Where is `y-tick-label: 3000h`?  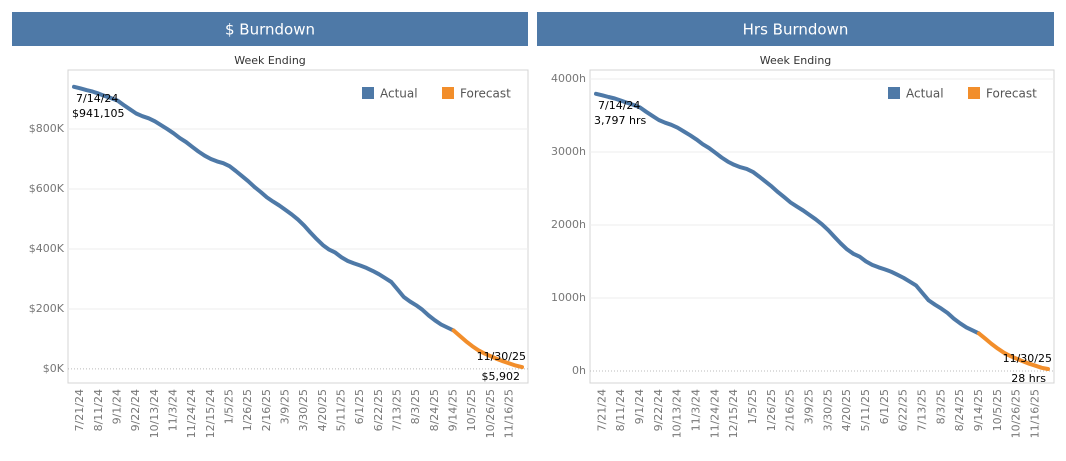 y-tick-label: 3000h is located at coordinates (568, 151).